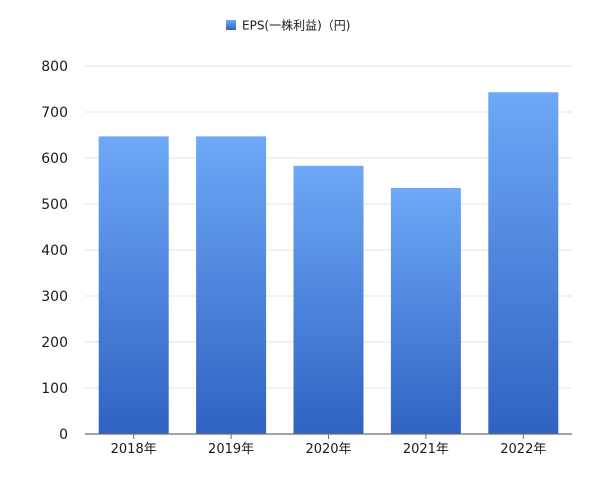 This screenshot has height=484, width=600. Describe the element at coordinates (54, 67) in the screenshot. I see `y-tick-label: 800` at that location.